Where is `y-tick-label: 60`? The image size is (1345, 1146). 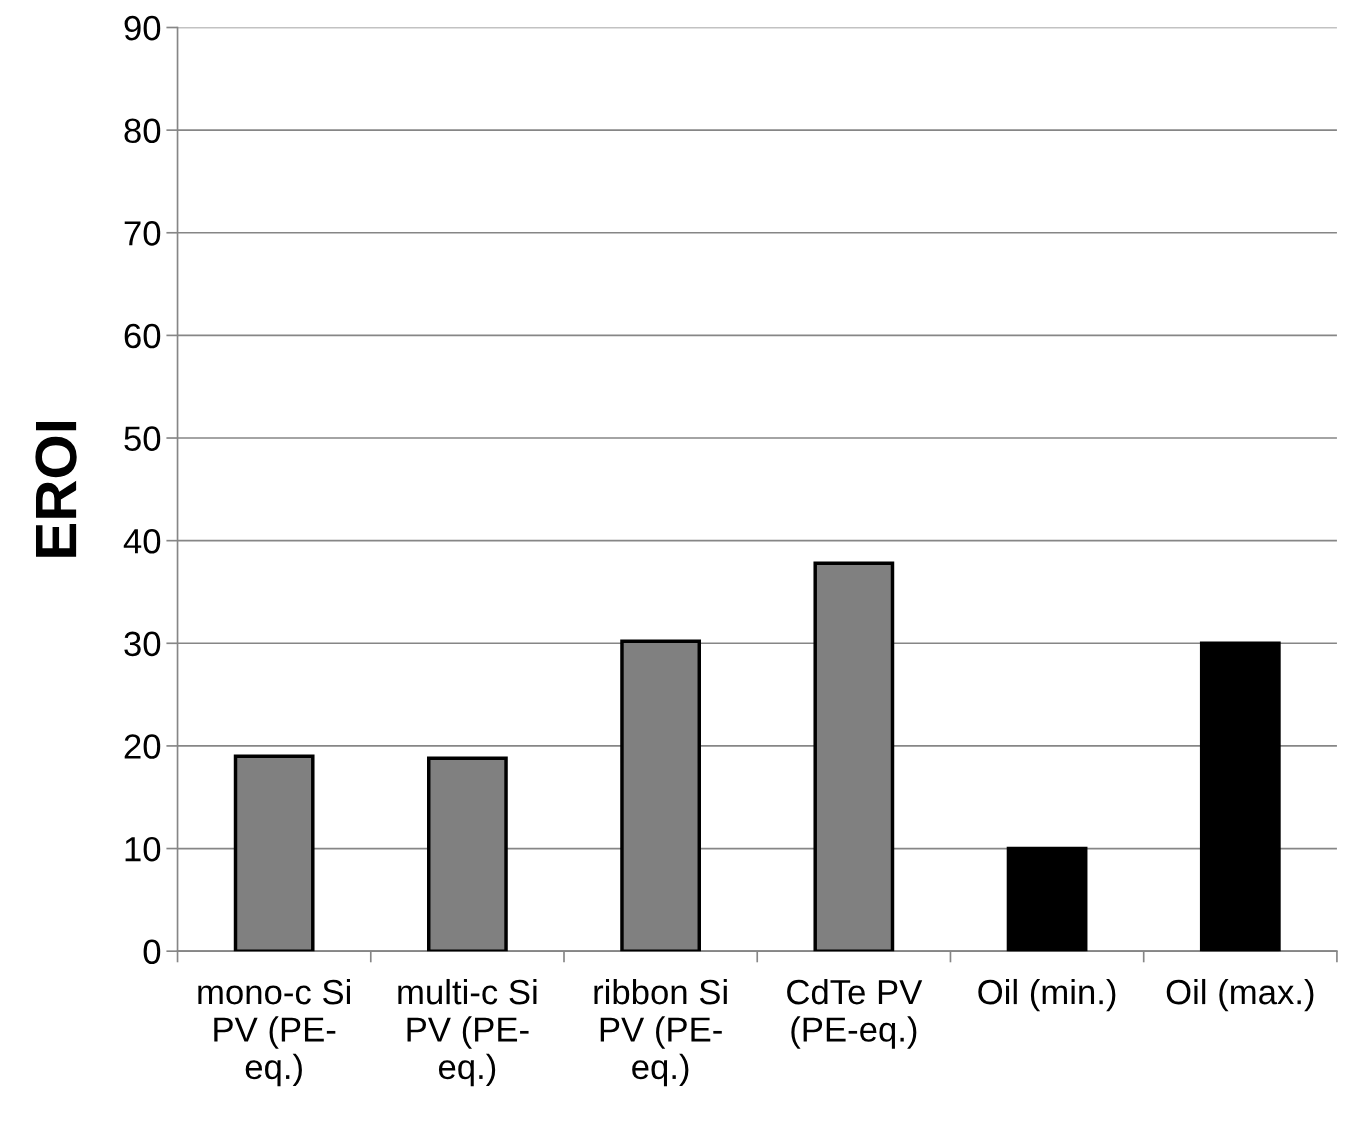 y-tick-label: 60 is located at coordinates (142, 336).